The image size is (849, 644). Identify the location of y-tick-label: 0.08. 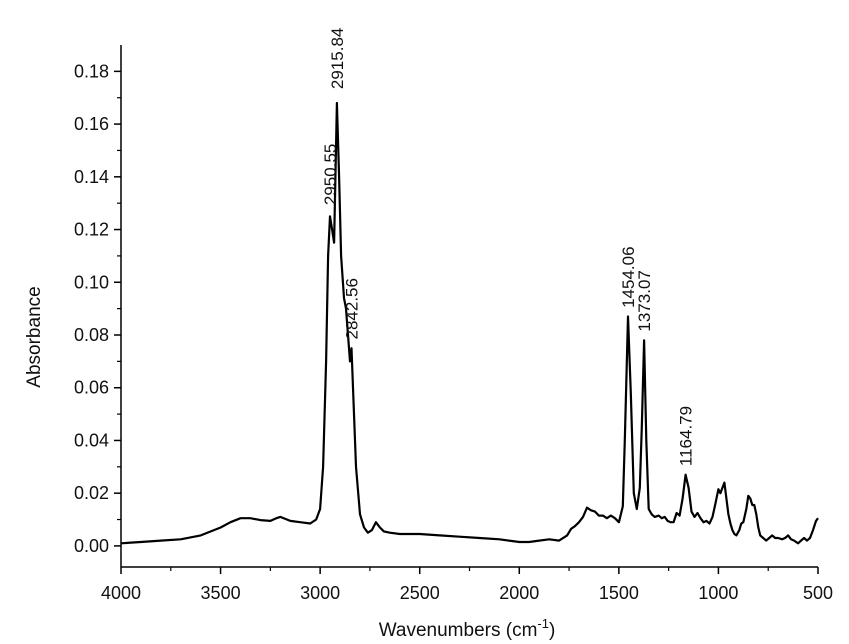
(91, 335).